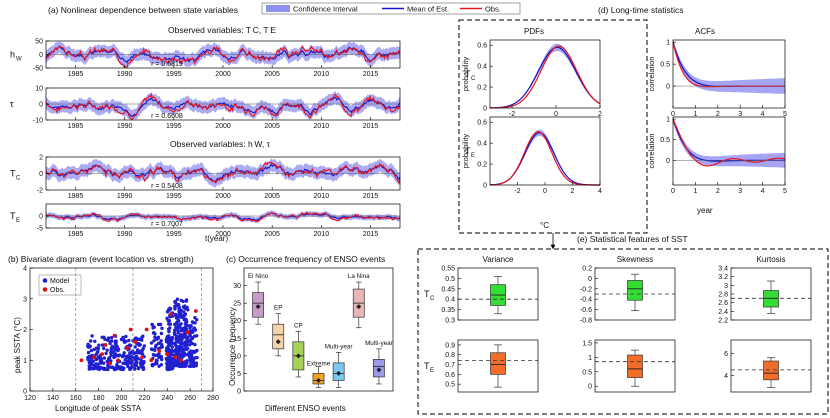  I want to click on panel-e-ytick-0-5: 0.3, so click(450, 321).